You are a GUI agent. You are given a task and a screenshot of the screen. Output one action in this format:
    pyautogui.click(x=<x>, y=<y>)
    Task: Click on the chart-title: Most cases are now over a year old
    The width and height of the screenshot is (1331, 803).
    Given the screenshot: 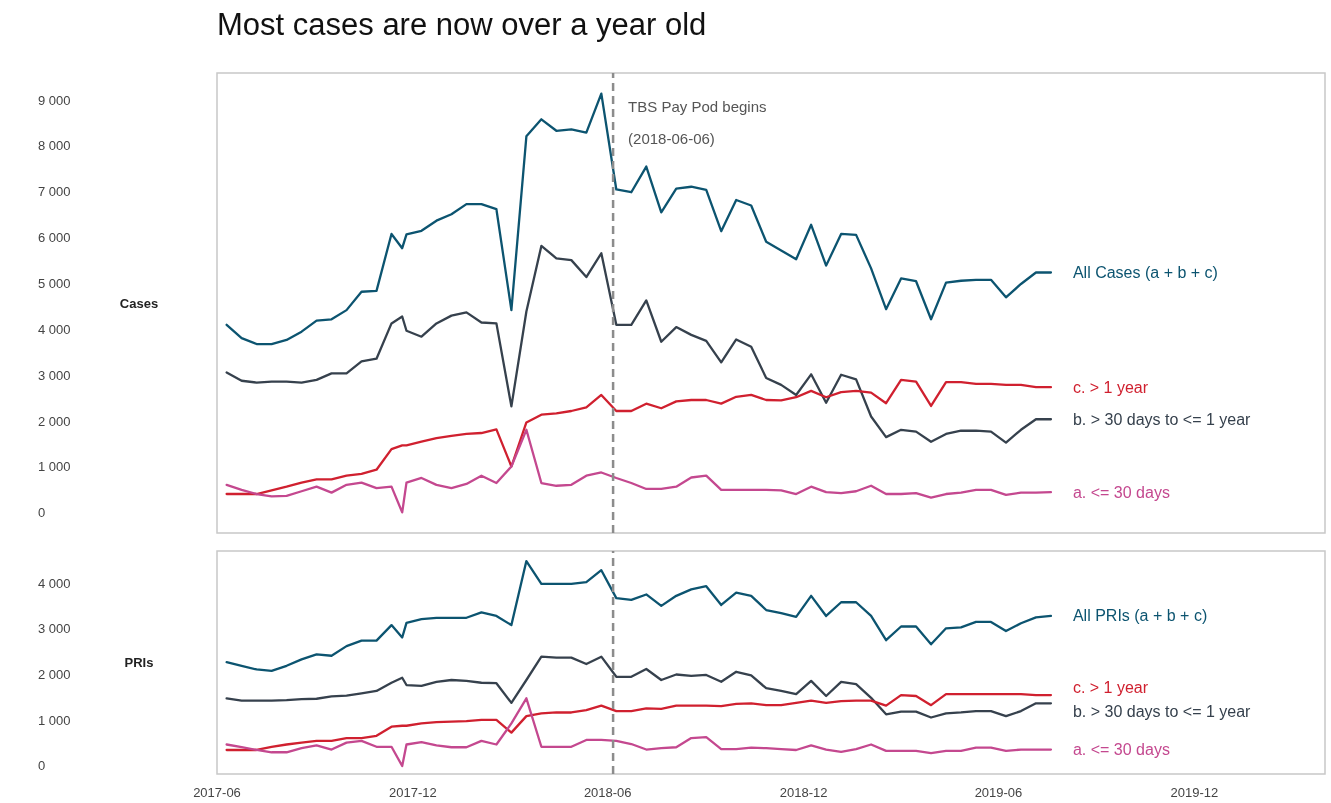 What is the action you would take?
    pyautogui.click(x=462, y=25)
    